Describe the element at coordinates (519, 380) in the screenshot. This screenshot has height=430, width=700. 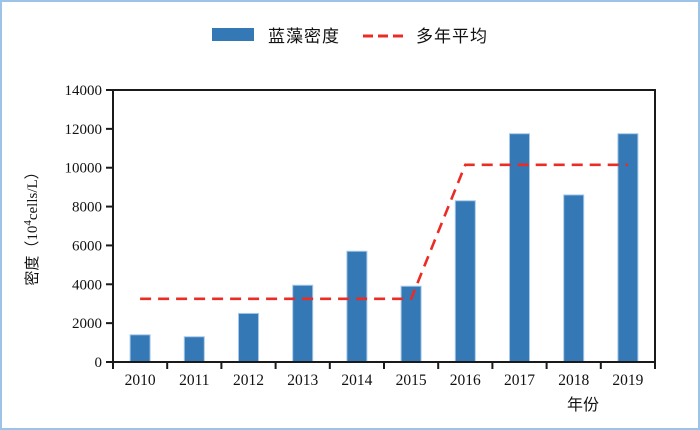
I see `x-tick-label: 2017` at that location.